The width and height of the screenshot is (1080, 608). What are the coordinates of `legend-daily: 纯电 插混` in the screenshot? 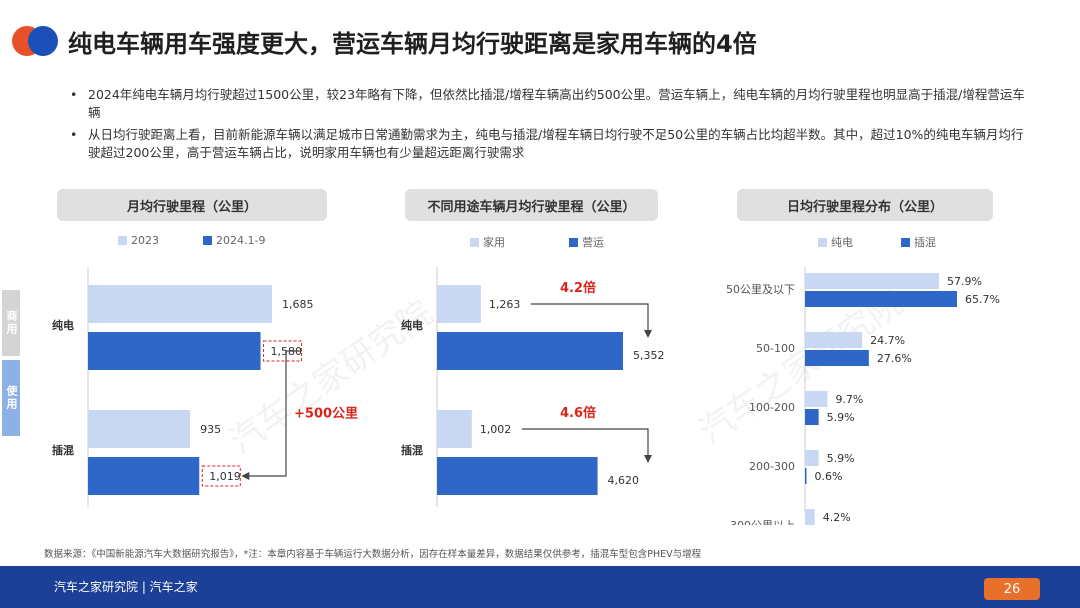 It's located at (877, 242).